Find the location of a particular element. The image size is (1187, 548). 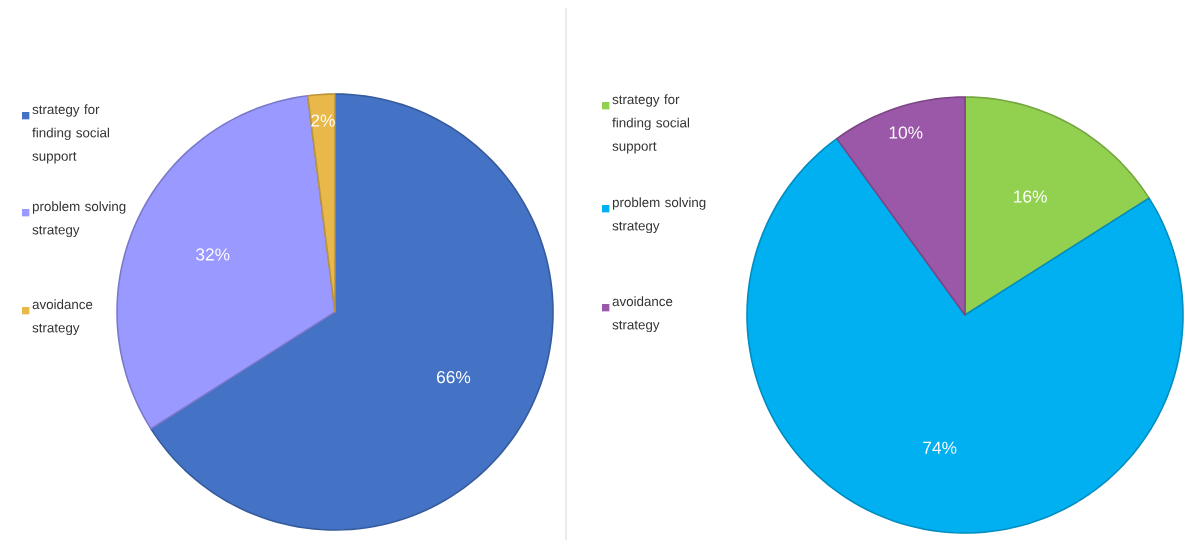

data-label: 66% is located at coordinates (453, 377).